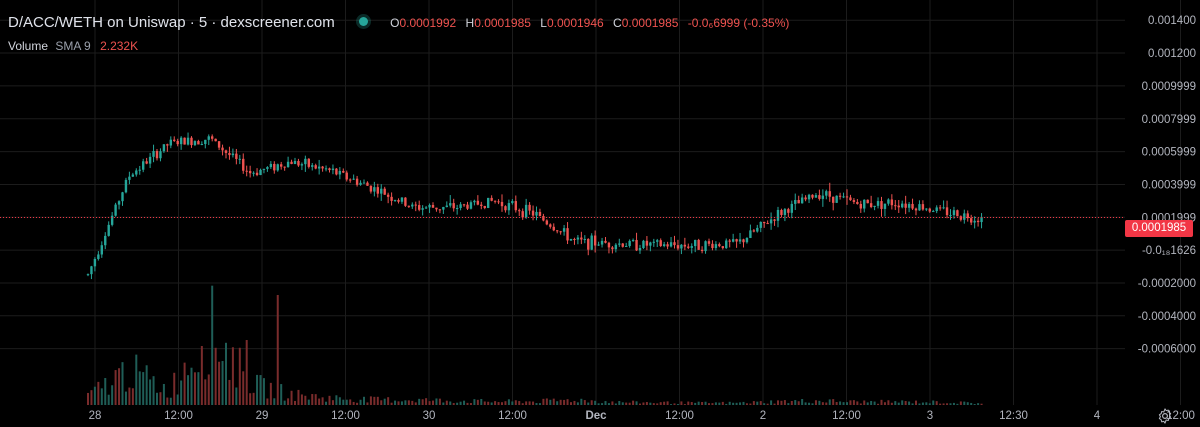  I want to click on y-tick-label: -0.0004000, so click(1167, 317).